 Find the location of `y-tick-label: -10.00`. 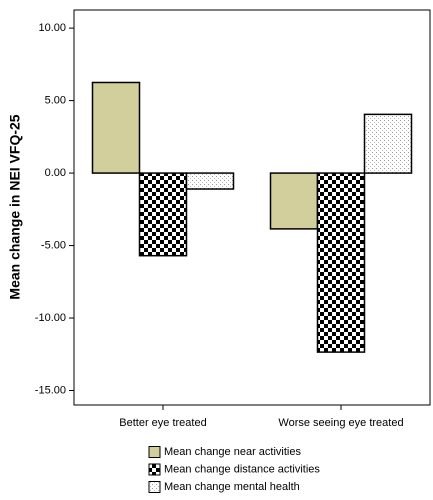

y-tick-label: -10.00 is located at coordinates (50, 318).